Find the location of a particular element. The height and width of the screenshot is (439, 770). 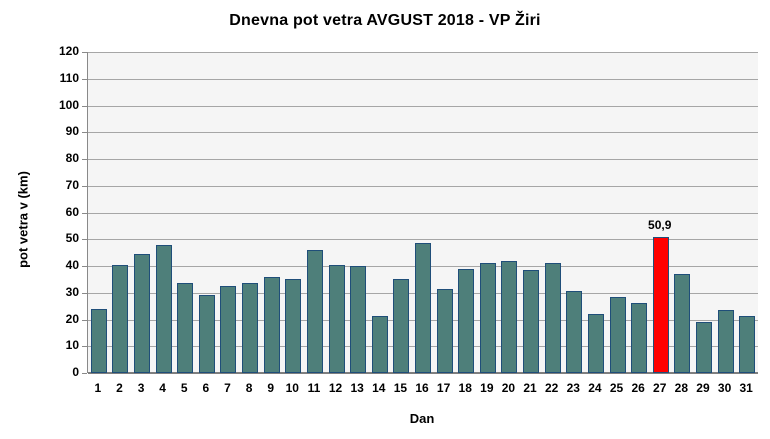

x-tick-label-day-13: 13 is located at coordinates (357, 388).